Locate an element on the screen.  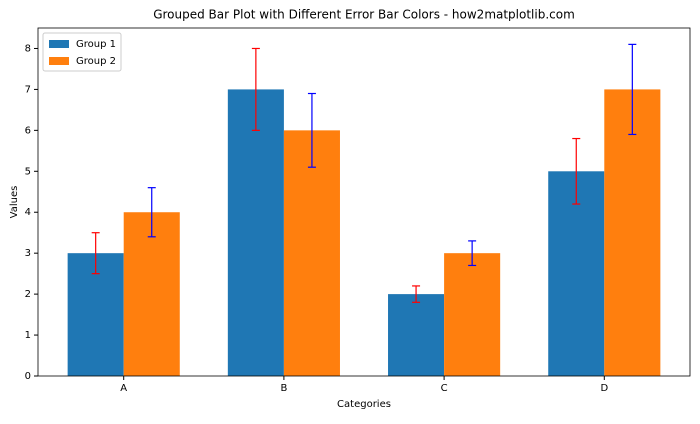
y-tick-label: 6 is located at coordinates (28, 130).